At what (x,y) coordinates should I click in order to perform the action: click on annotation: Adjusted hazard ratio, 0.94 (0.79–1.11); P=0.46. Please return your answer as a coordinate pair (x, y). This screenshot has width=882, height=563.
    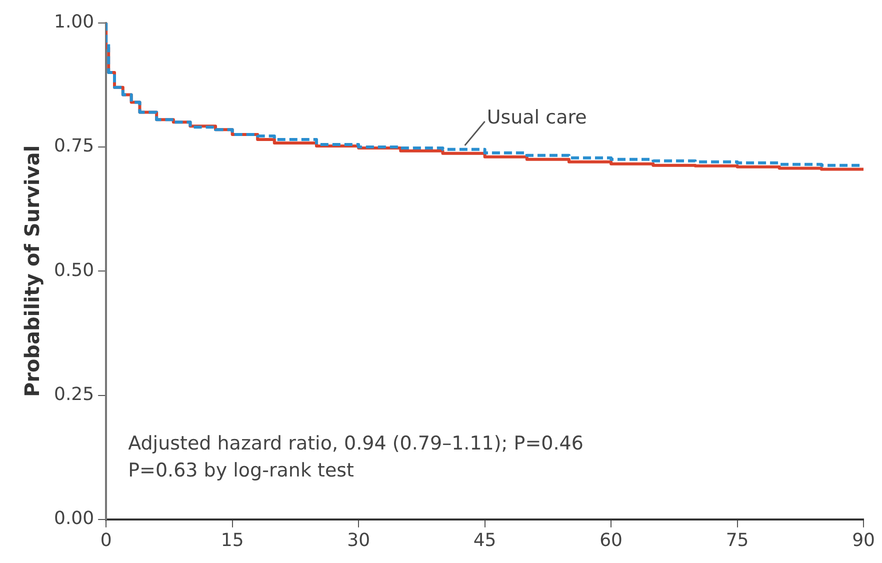
    Looking at the image, I should click on (356, 443).